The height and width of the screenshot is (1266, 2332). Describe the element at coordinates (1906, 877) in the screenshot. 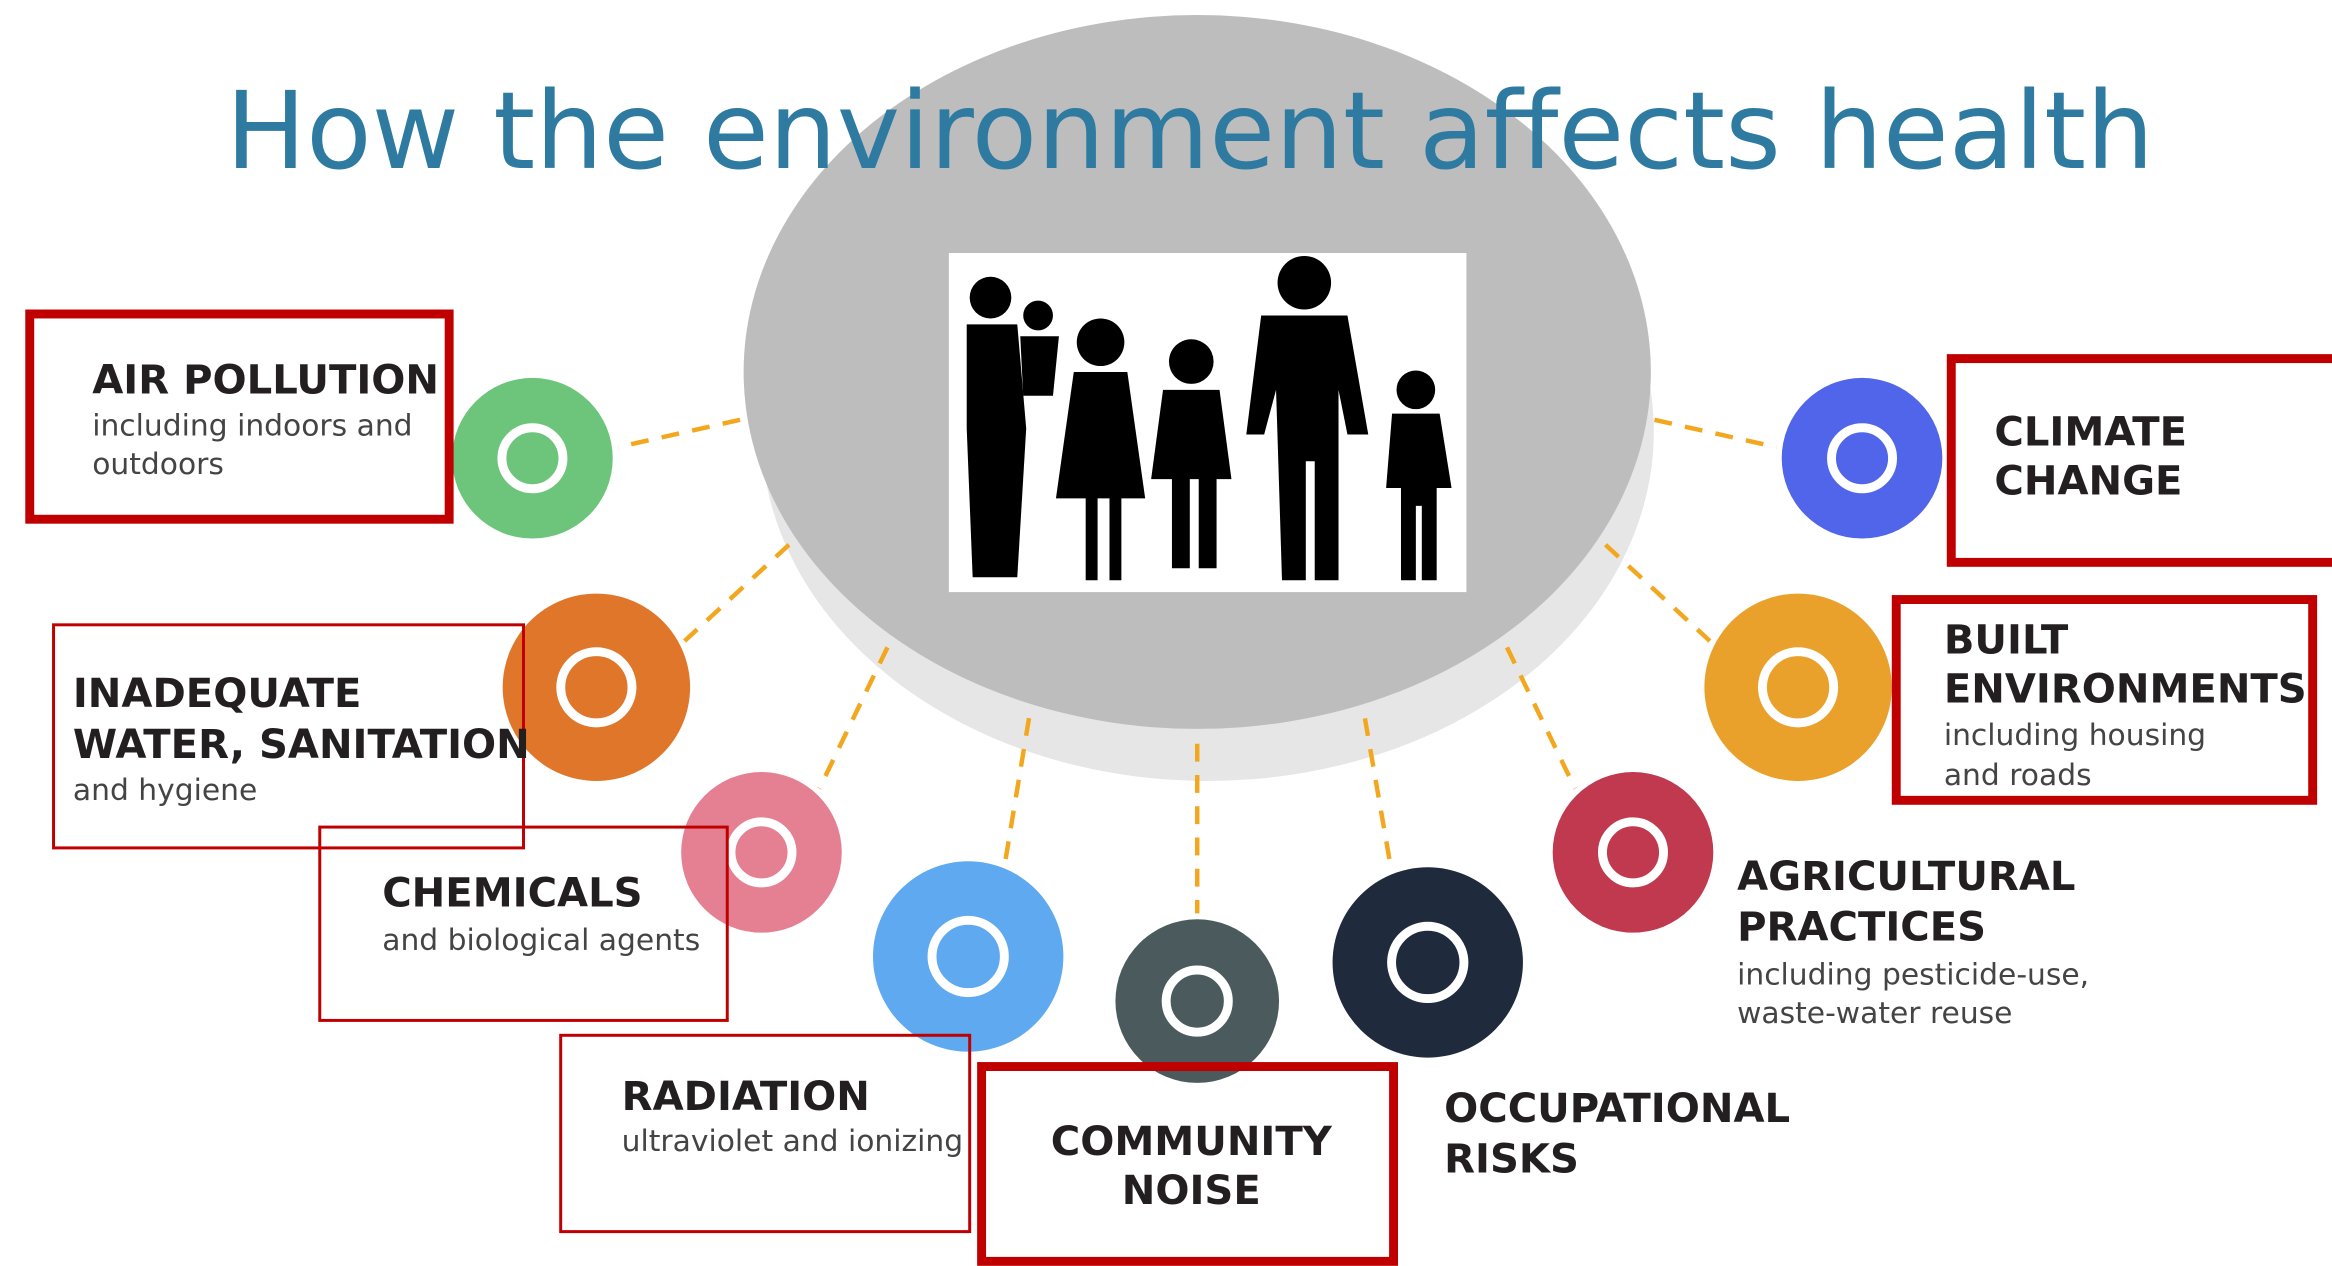

I see `item-heading: AGRICULTURAL` at that location.